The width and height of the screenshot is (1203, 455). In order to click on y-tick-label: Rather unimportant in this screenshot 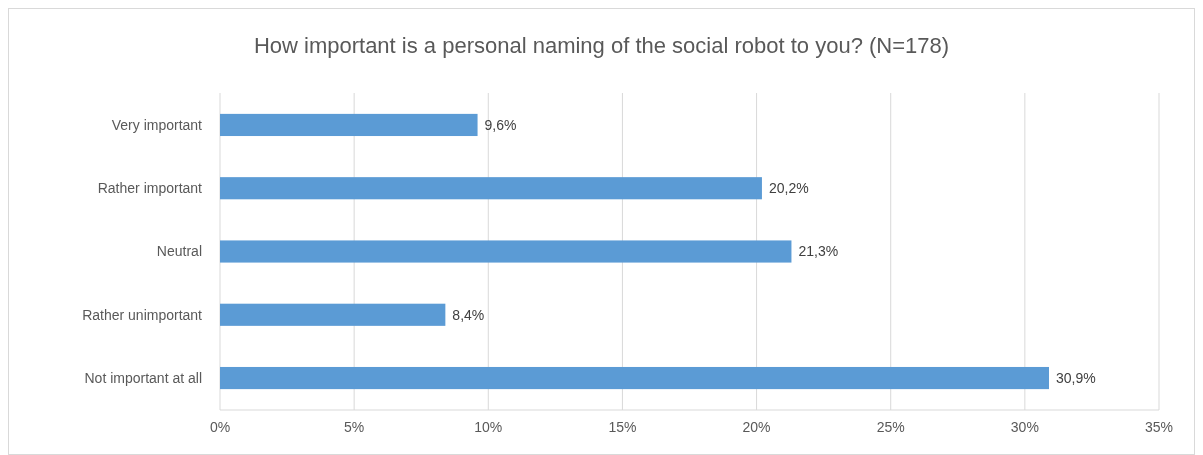, I will do `click(142, 314)`.